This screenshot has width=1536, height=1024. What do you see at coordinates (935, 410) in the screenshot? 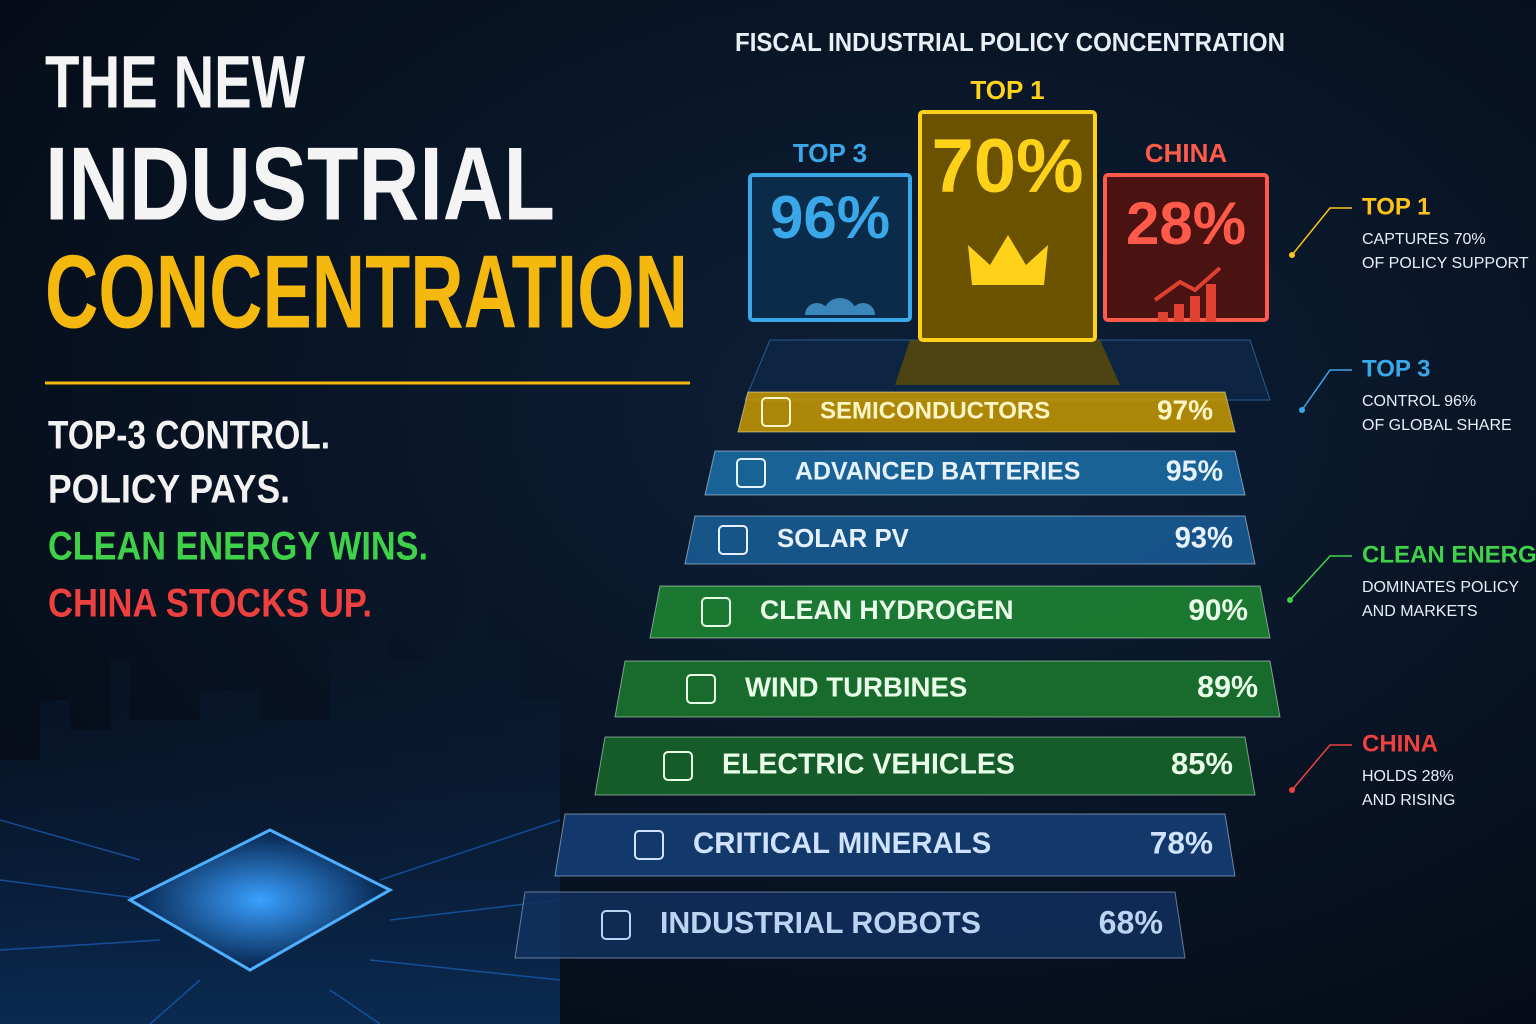
I see `row-label: SEMICONDUCTORS` at bounding box center [935, 410].